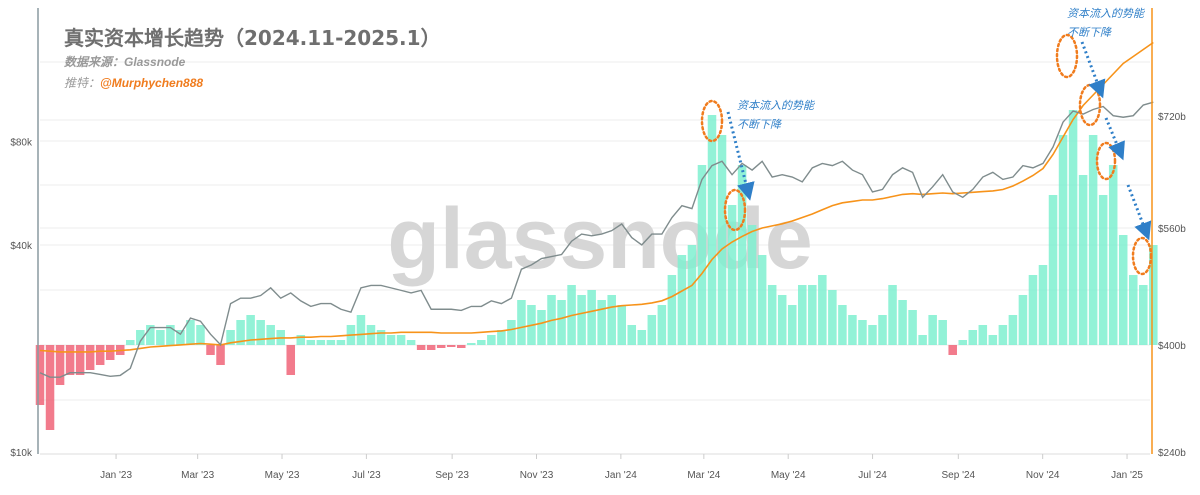 The height and width of the screenshot is (495, 1200). Describe the element at coordinates (1172, 346) in the screenshot. I see `right-tick-label: $400b` at that location.